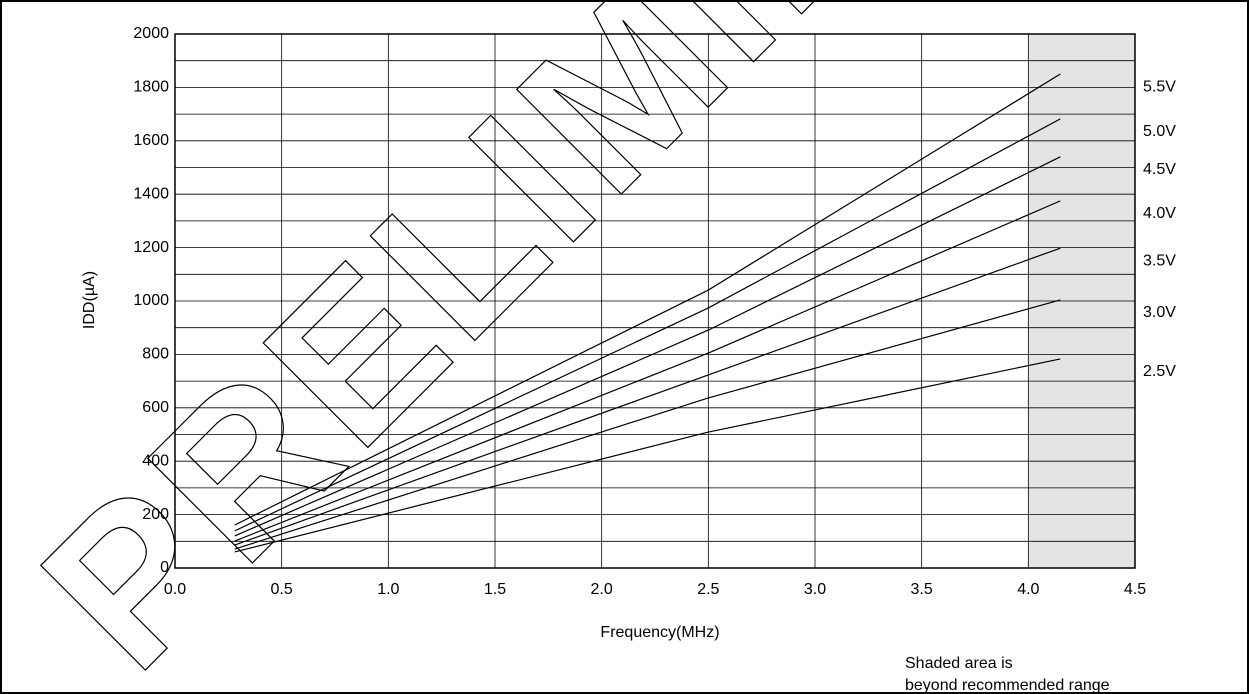 This screenshot has height=694, width=1249. I want to click on y-tick-label: 600, so click(155, 407).